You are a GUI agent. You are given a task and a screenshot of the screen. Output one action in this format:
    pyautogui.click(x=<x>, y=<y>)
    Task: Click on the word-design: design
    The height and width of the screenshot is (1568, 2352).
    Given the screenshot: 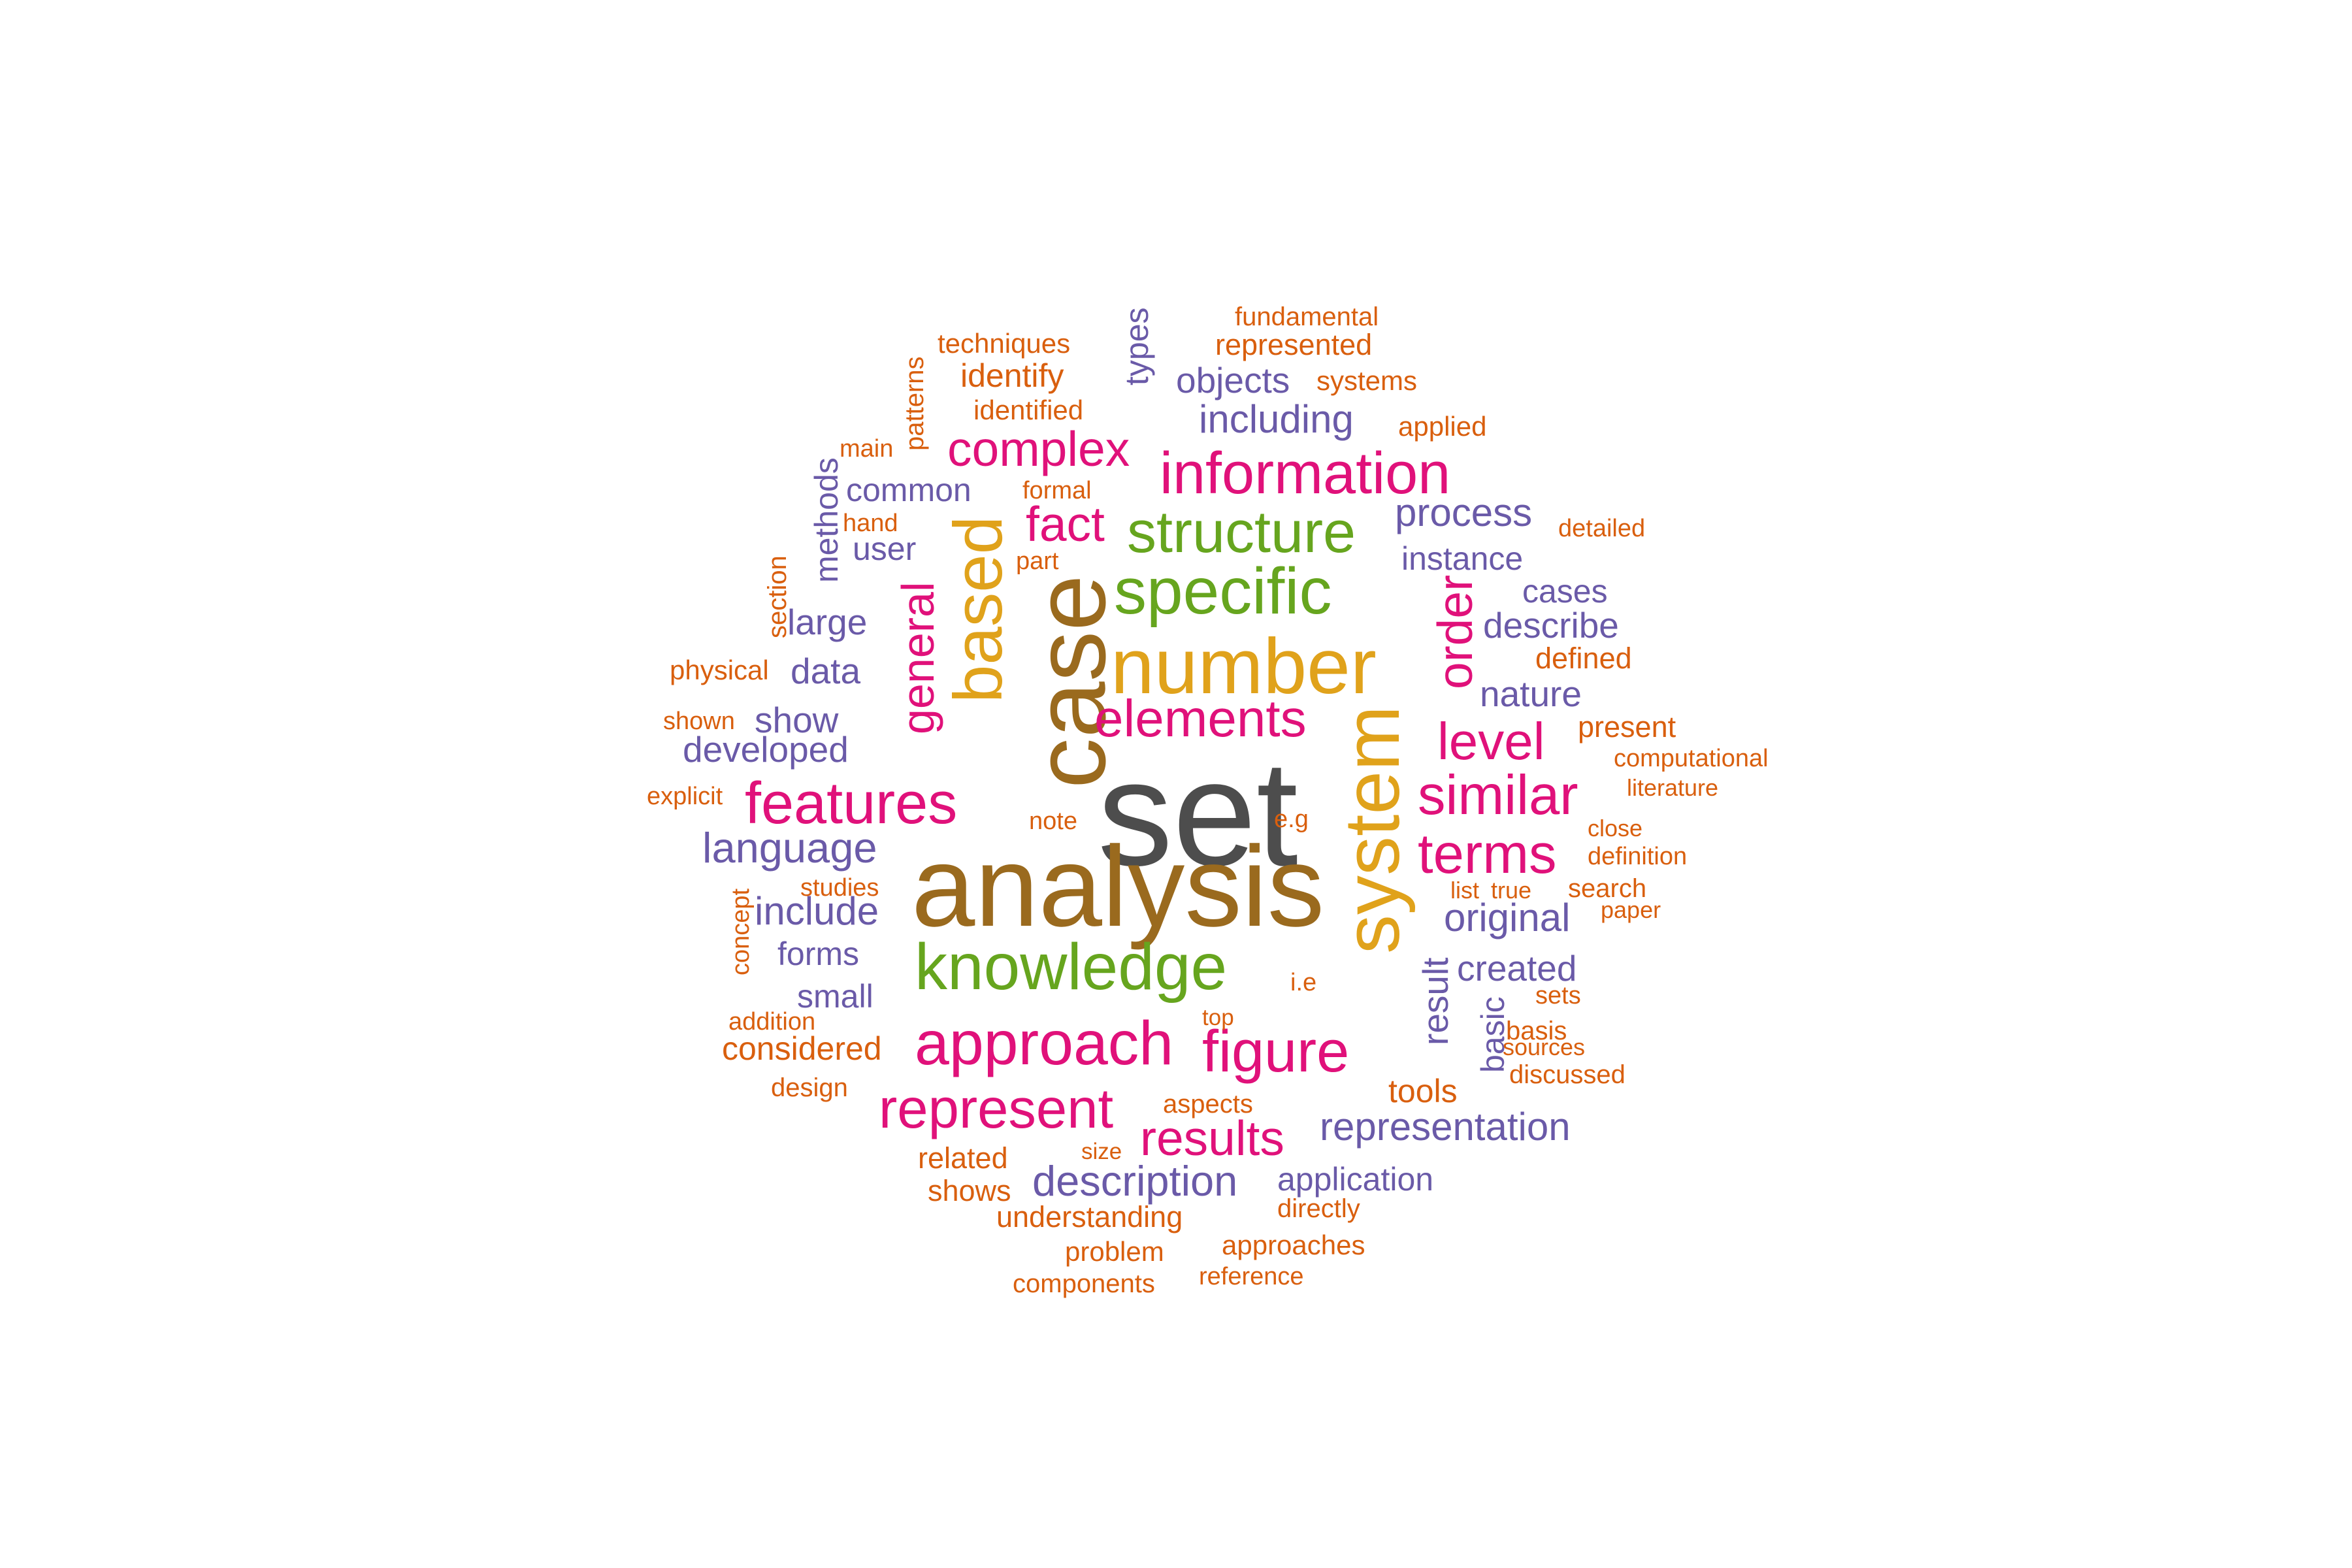 What is the action you would take?
    pyautogui.click(x=809, y=1087)
    